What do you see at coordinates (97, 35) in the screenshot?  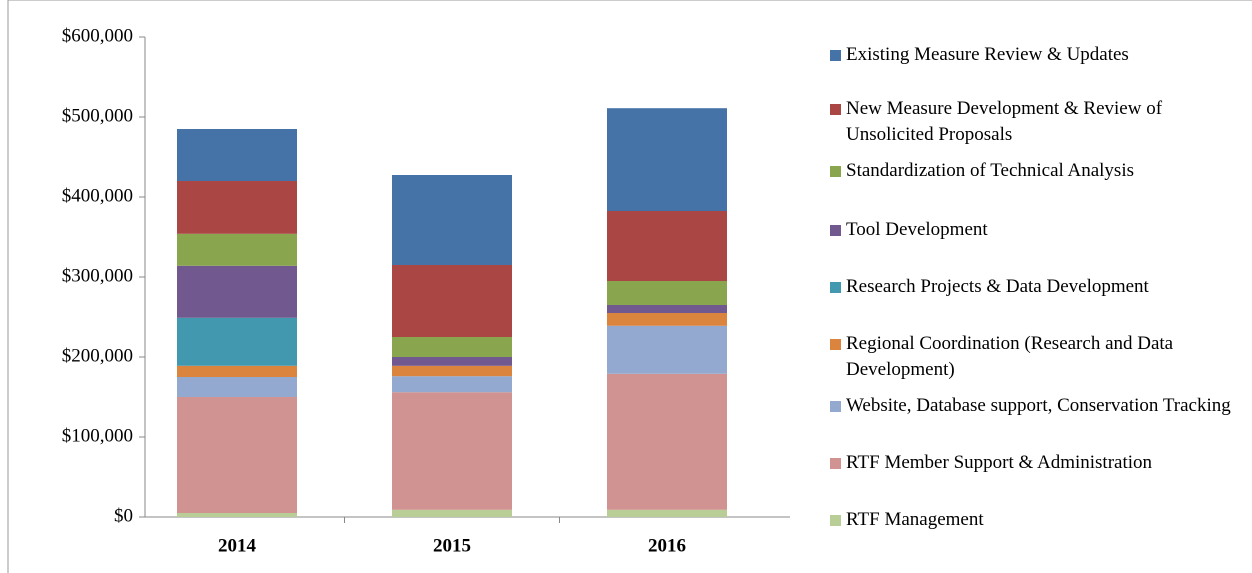 I see `y-tick-label: $600,000` at bounding box center [97, 35].